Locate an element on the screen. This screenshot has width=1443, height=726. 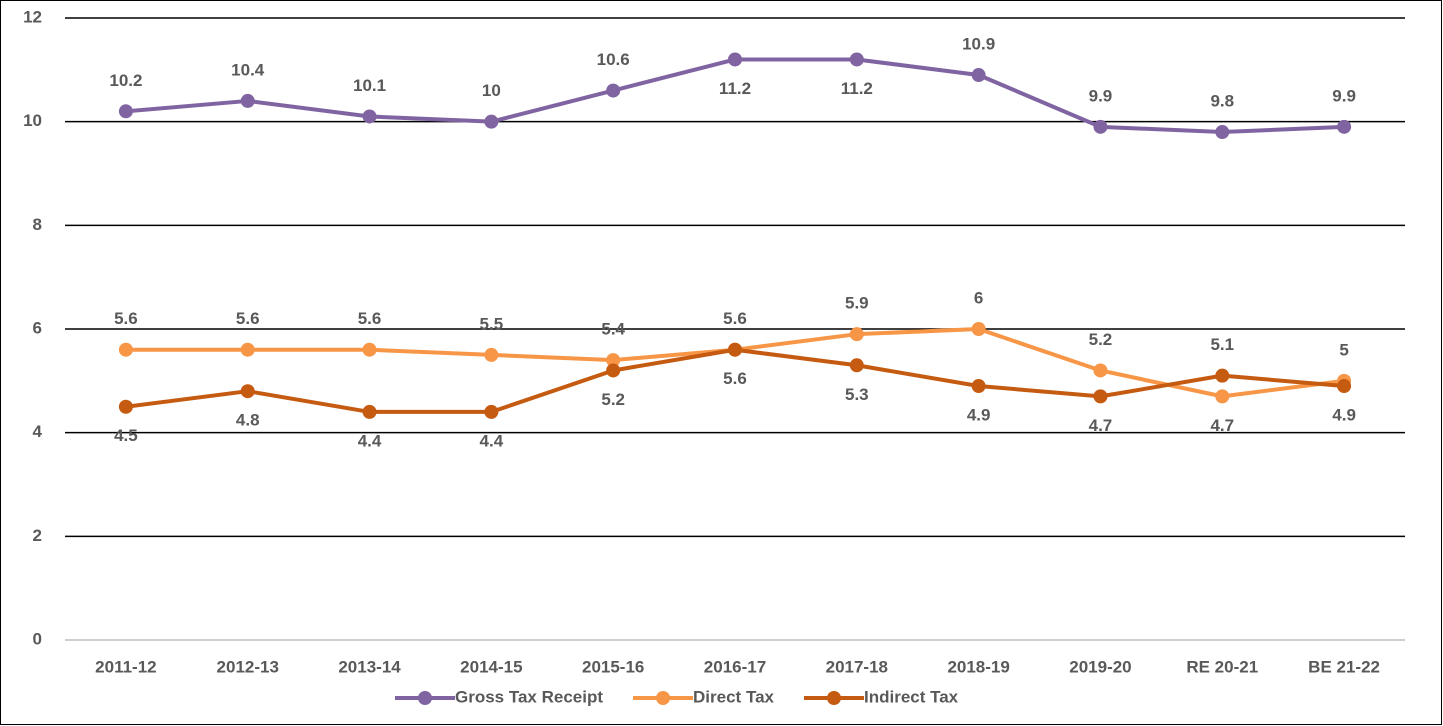
data-label: 9.8 is located at coordinates (1222, 101).